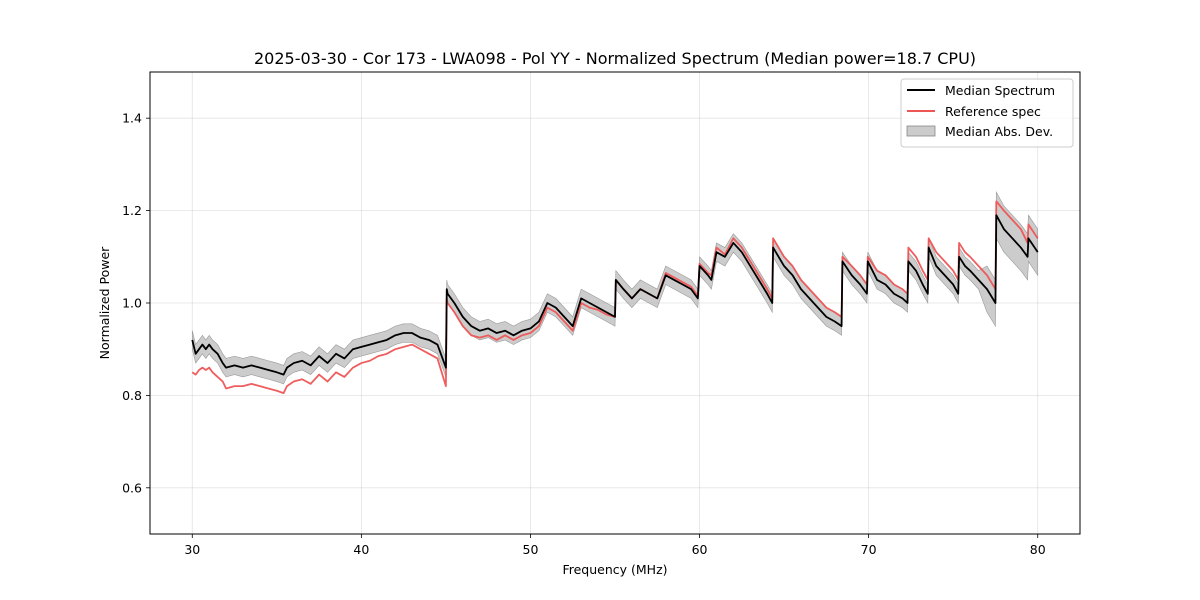 This screenshot has width=1200, height=600. Describe the element at coordinates (614, 569) in the screenshot. I see `x-axis-label: Frequency (MHz)` at that location.